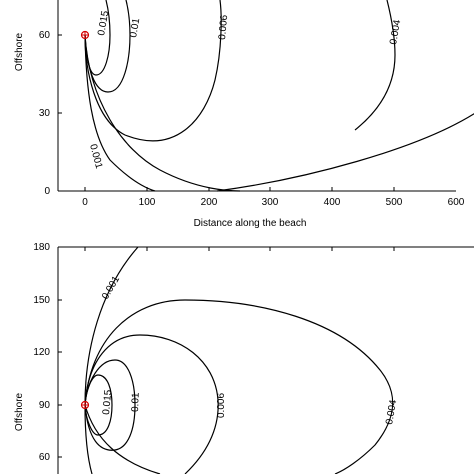  I want to click on top-contour-0.006, so click(153, 71).